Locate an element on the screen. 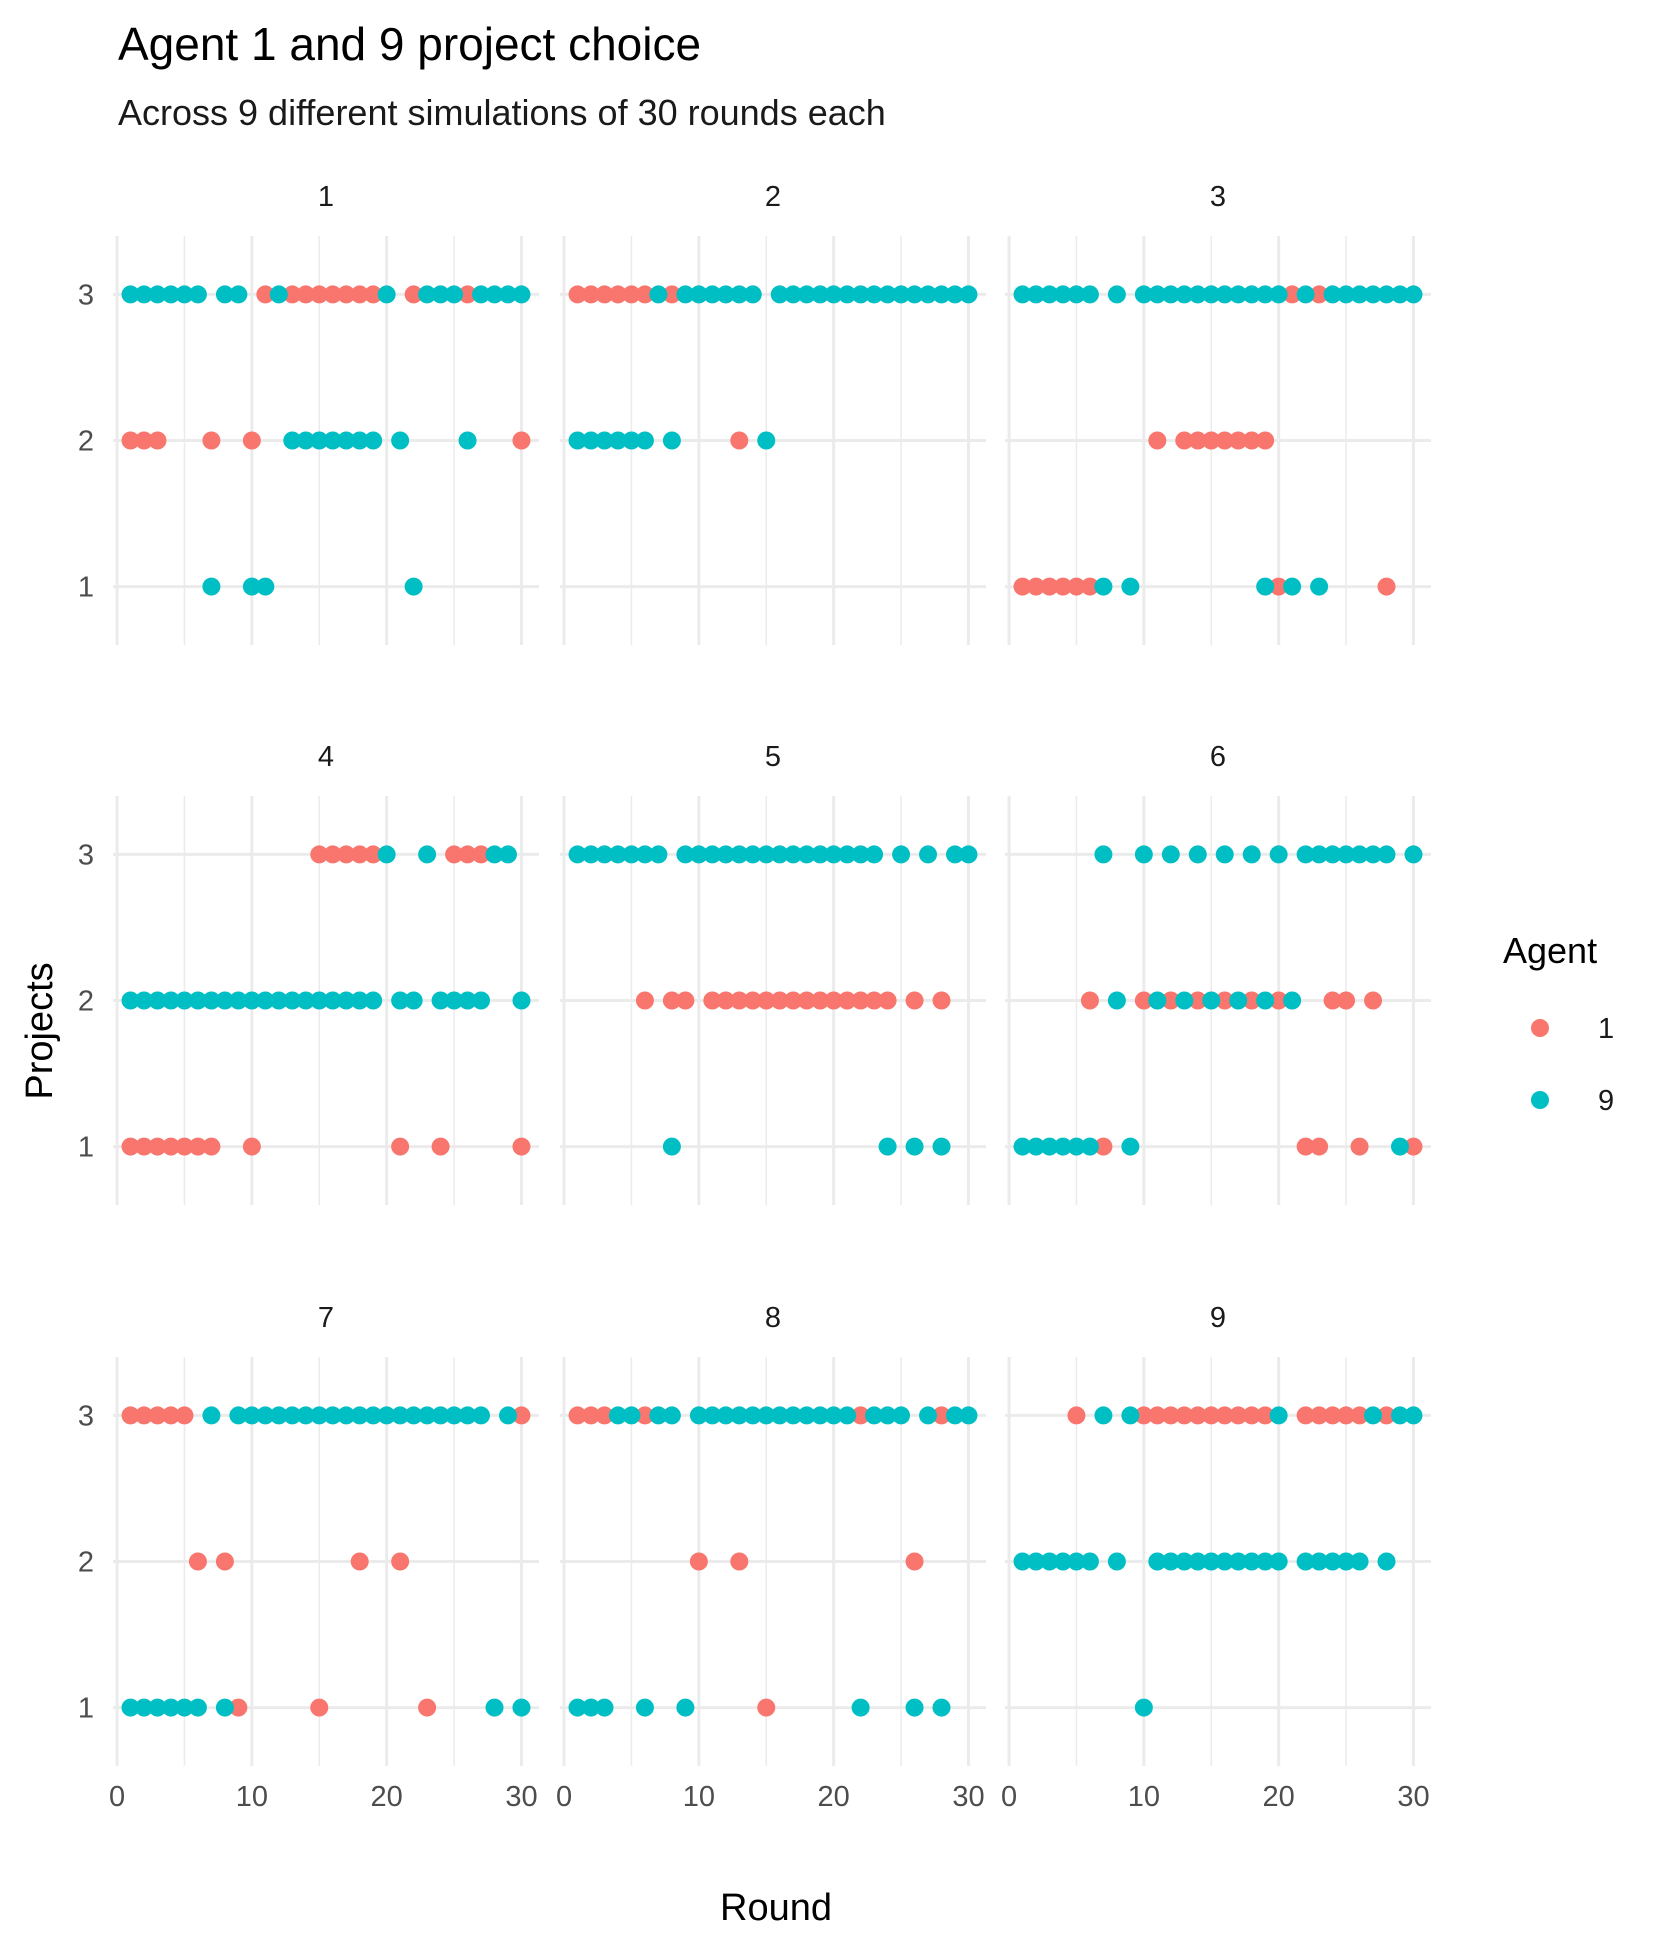  x-tick-label: 30 is located at coordinates (968, 1797).